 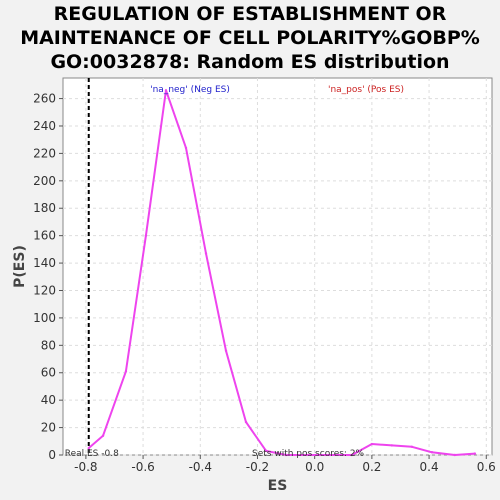 What do you see at coordinates (200, 467) in the screenshot?
I see `x-tick-label: -0.4` at bounding box center [200, 467].